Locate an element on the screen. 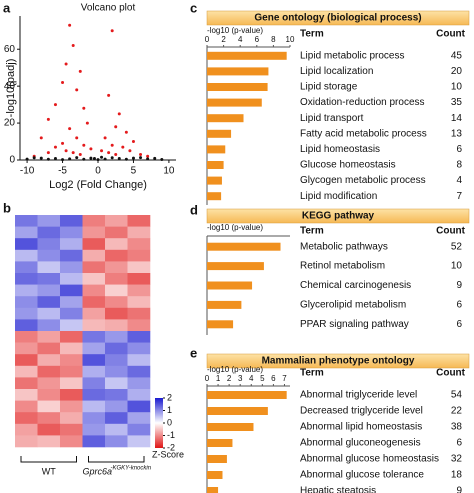 The image size is (474, 493). count-label: 20 is located at coordinates (457, 71).